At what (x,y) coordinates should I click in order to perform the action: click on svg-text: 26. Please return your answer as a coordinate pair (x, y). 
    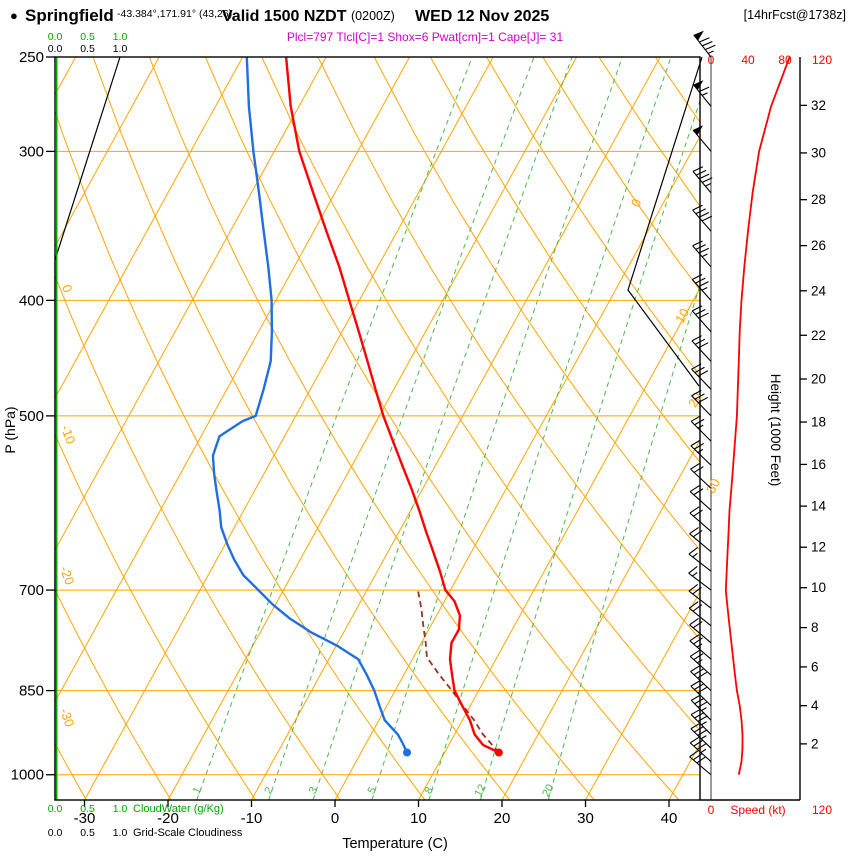
    Looking at the image, I should click on (818, 245).